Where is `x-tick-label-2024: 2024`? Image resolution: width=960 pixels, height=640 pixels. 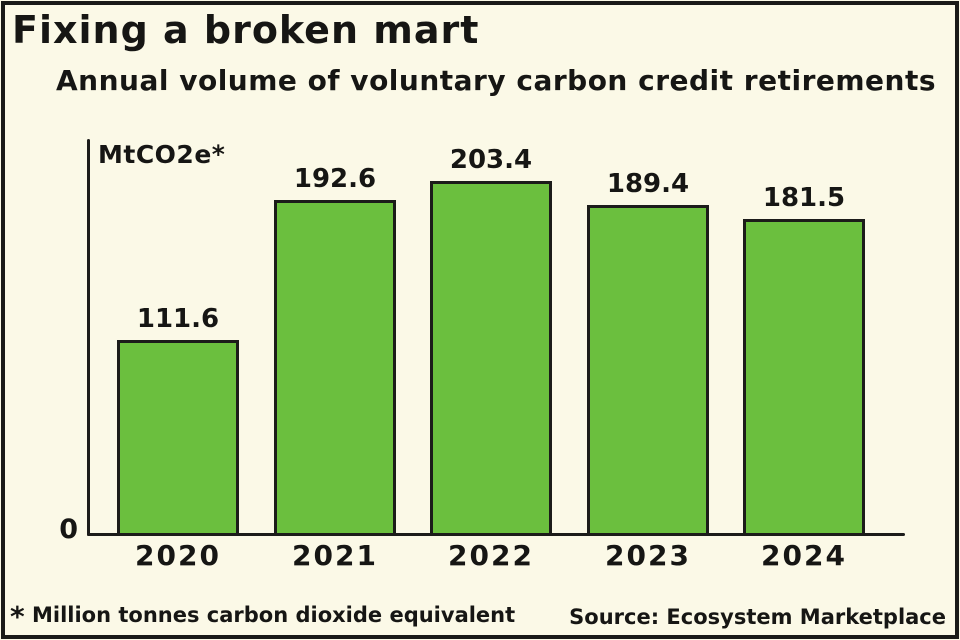
x-tick-label-2024: 2024 is located at coordinates (804, 555).